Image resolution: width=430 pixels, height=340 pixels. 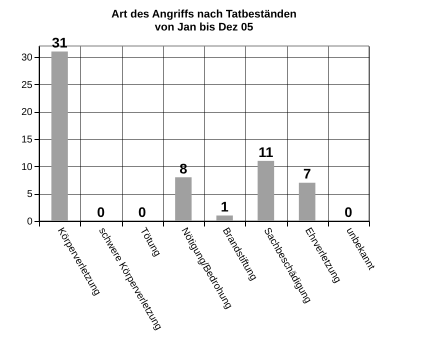 I want to click on data-label: 11, so click(x=266, y=152).